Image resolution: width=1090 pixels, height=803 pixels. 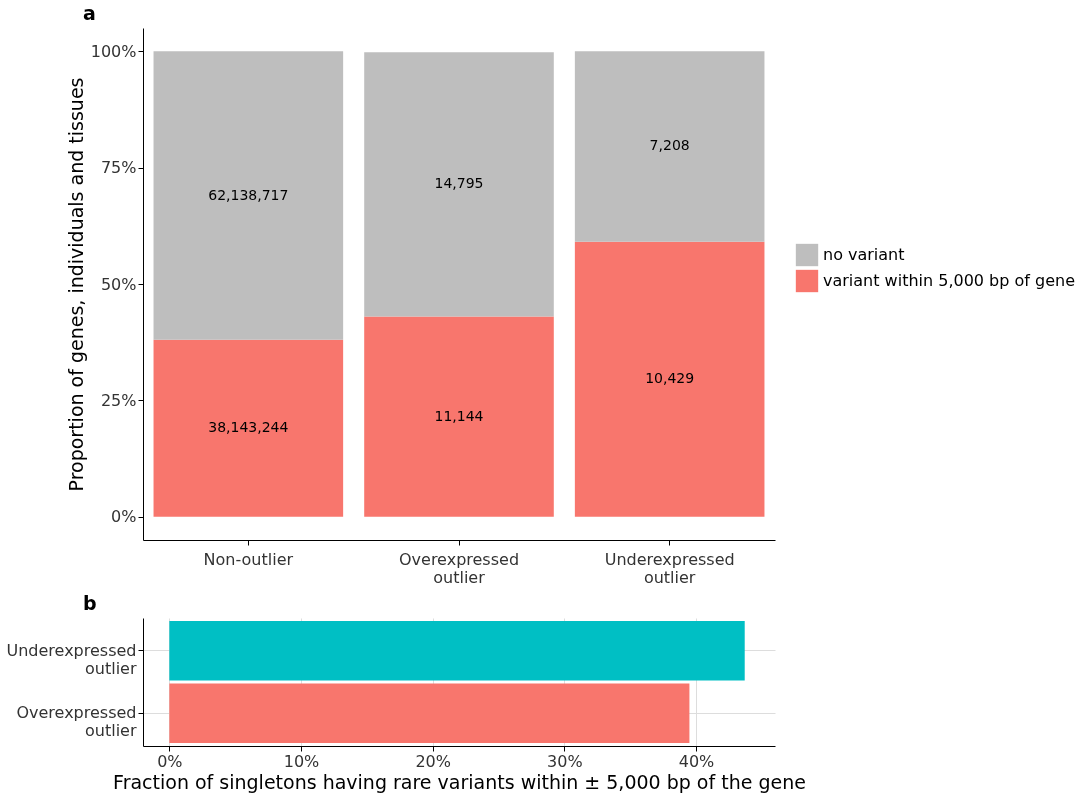 I want to click on annotation: 38,143,244, so click(x=248, y=427).